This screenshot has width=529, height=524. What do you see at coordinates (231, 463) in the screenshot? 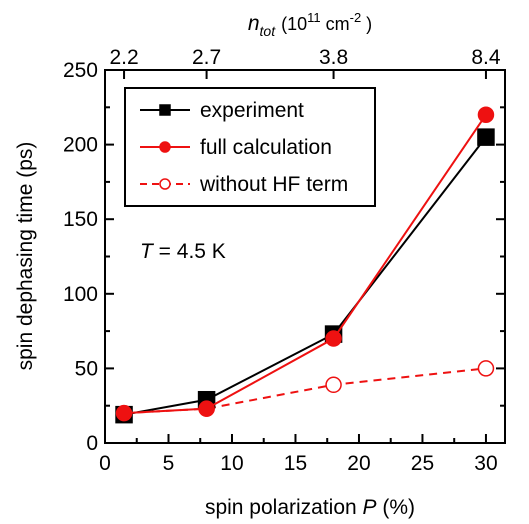
I see `x-tick-label: 10` at bounding box center [231, 463].